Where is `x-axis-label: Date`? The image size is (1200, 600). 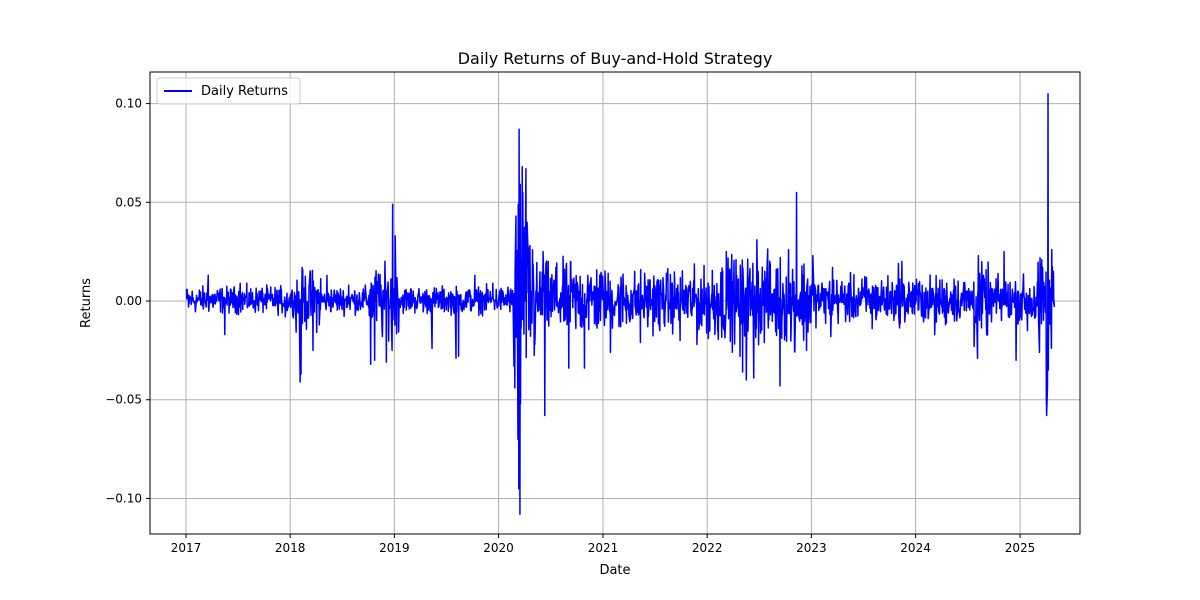 x-axis-label: Date is located at coordinates (614, 570).